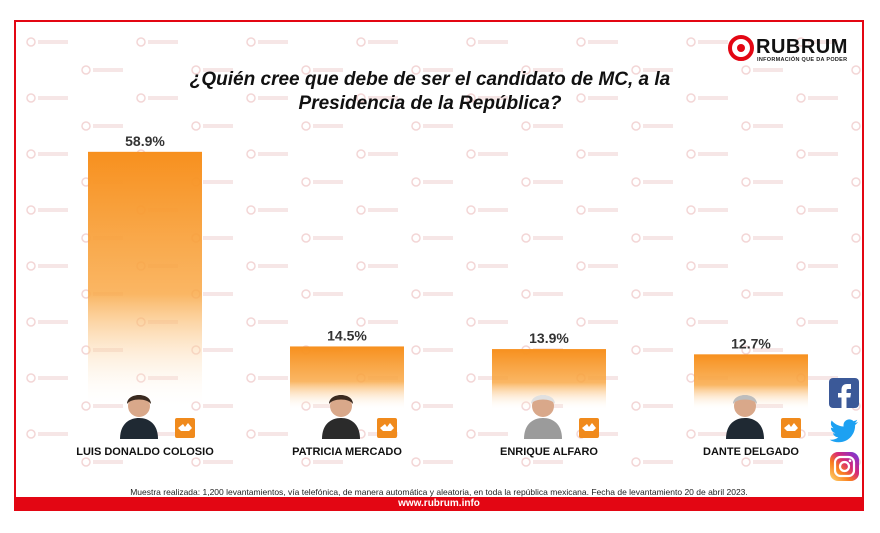 The width and height of the screenshot is (880, 533). I want to click on logo-name: RUBRUM, so click(802, 47).